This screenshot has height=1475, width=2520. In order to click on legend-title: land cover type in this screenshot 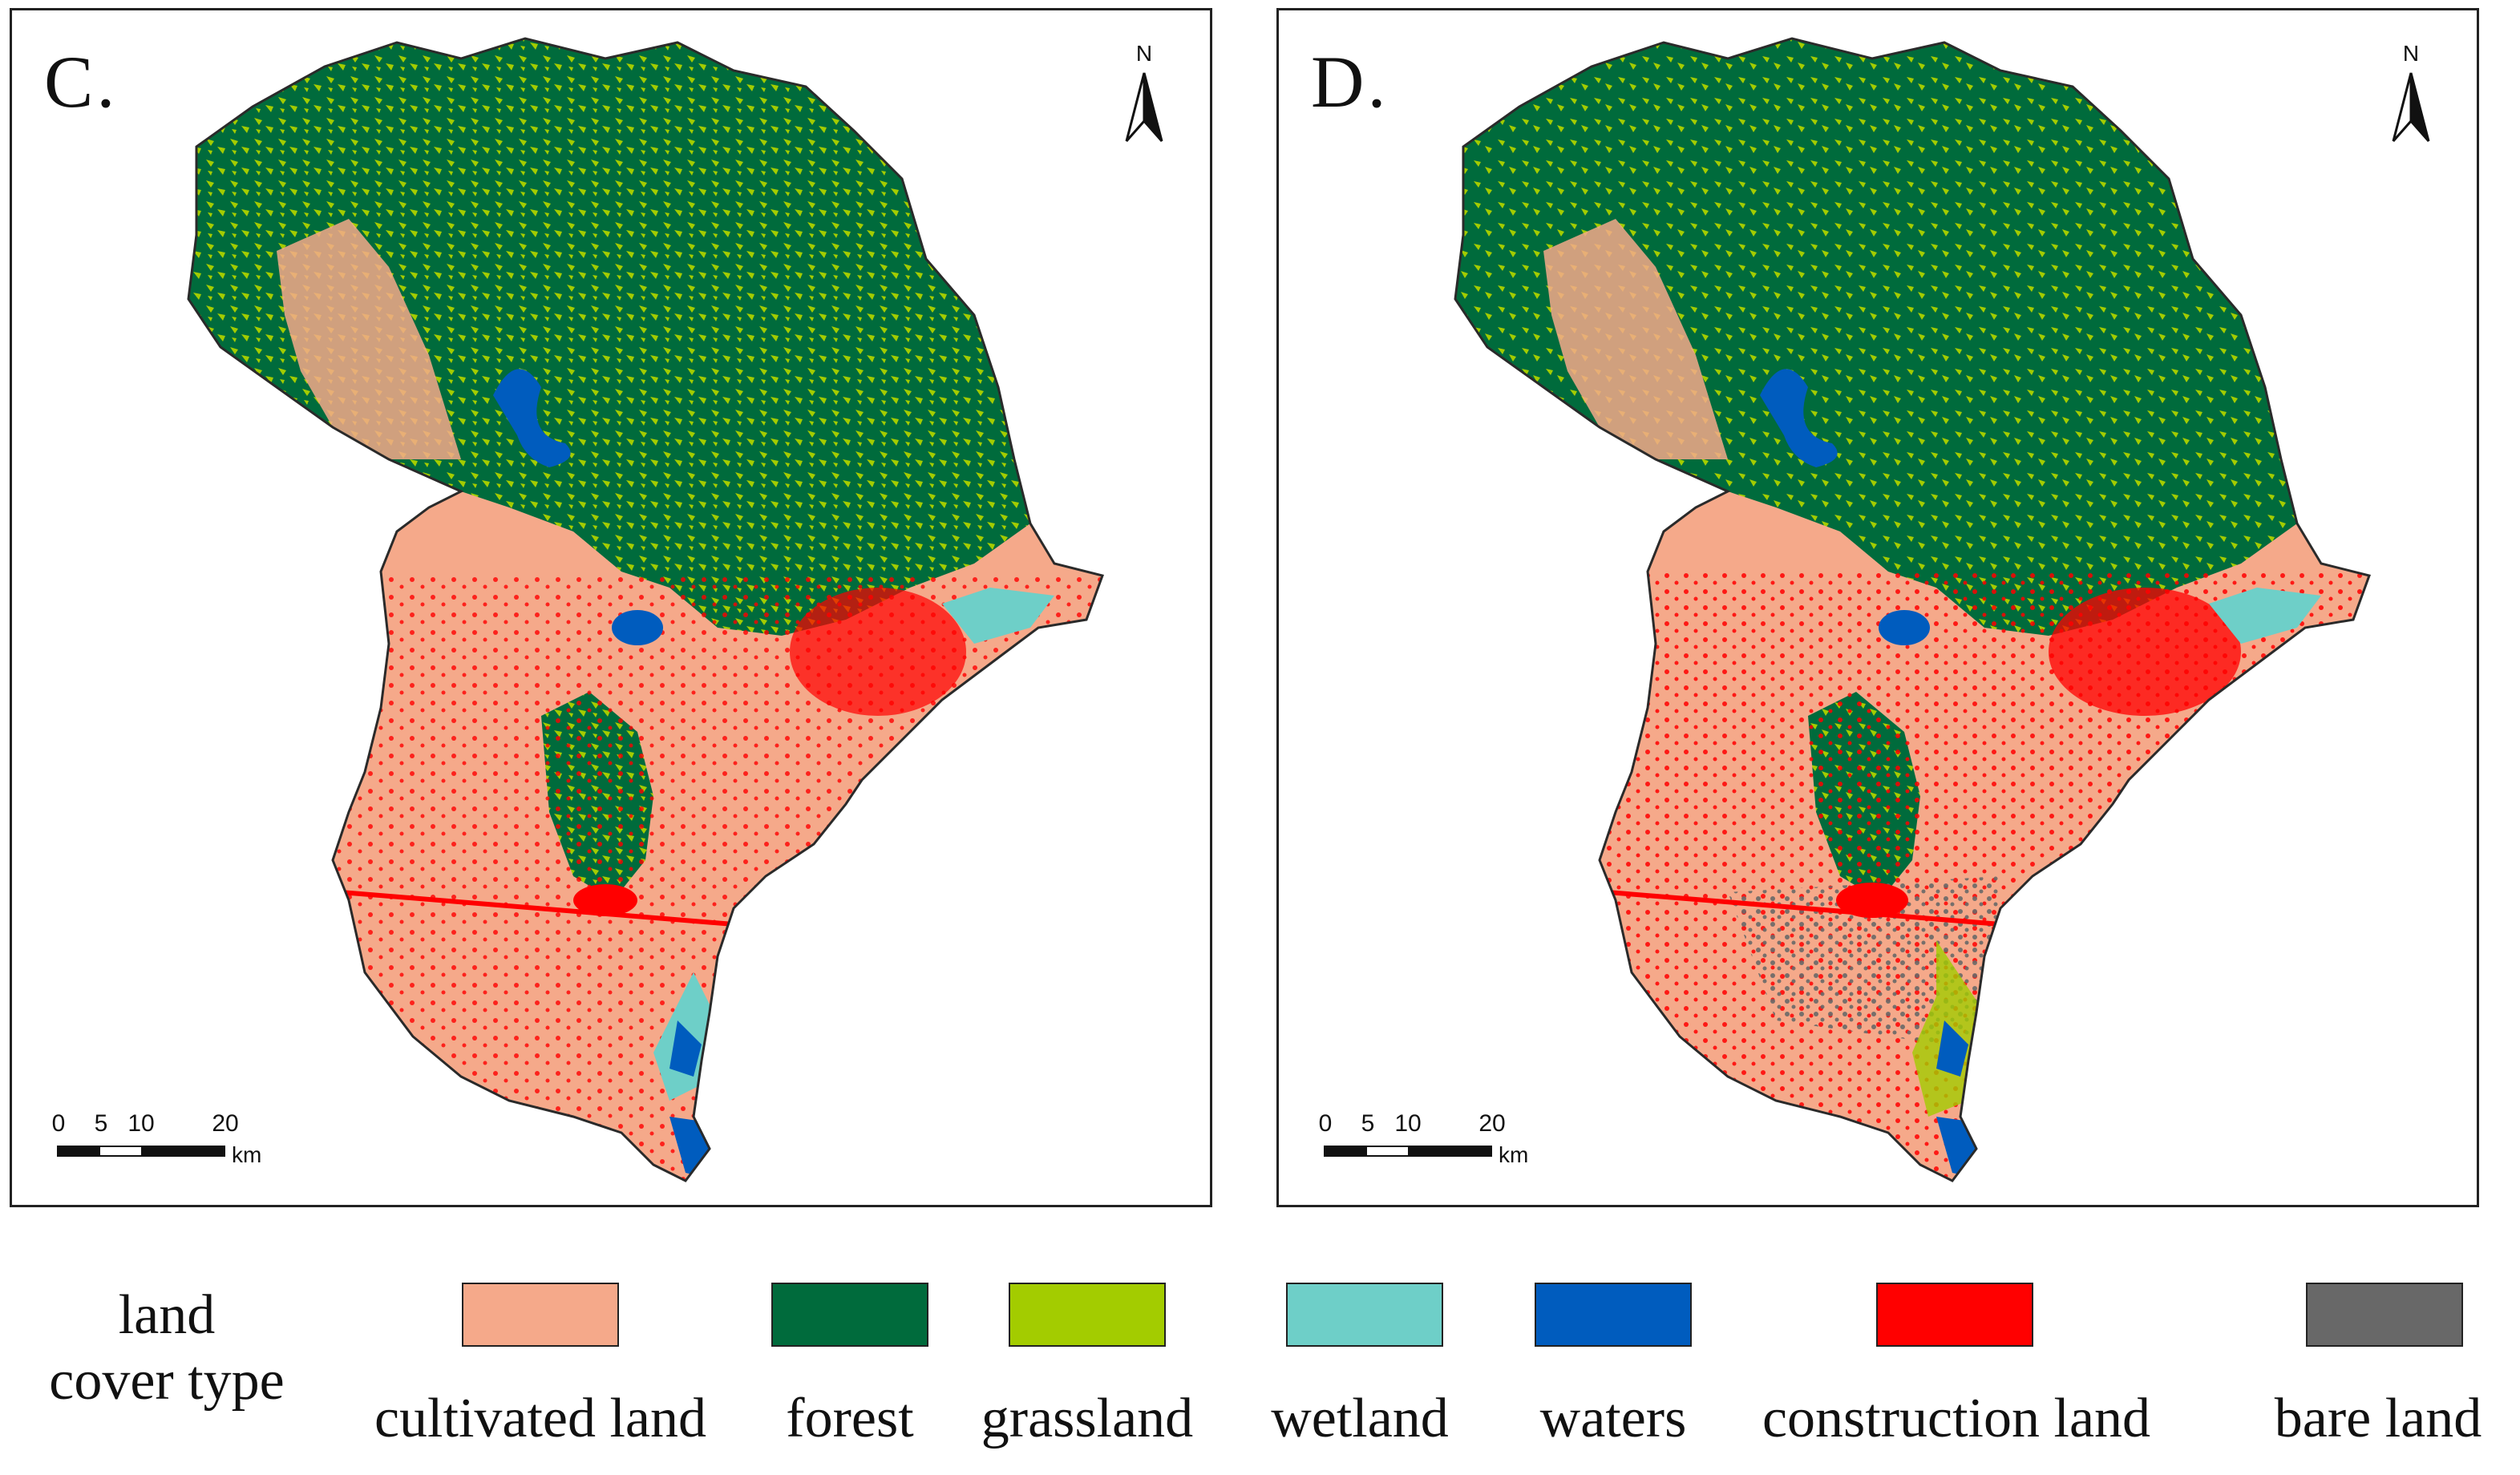, I will do `click(166, 1348)`.